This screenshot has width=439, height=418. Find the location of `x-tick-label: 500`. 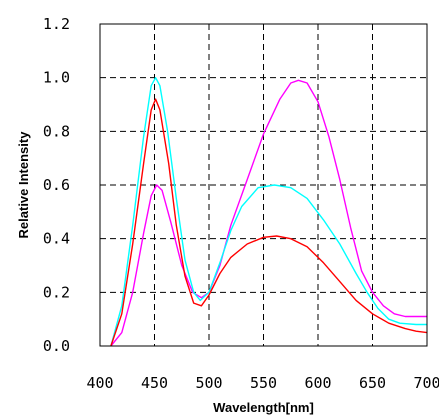

x-tick-label: 500 is located at coordinates (208, 383).